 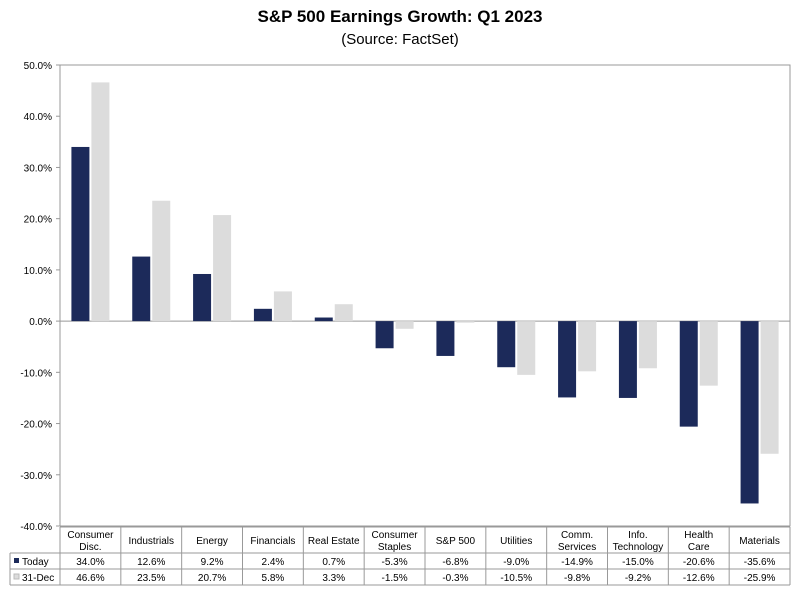 I want to click on data-cell: 12.6%, so click(x=151, y=562).